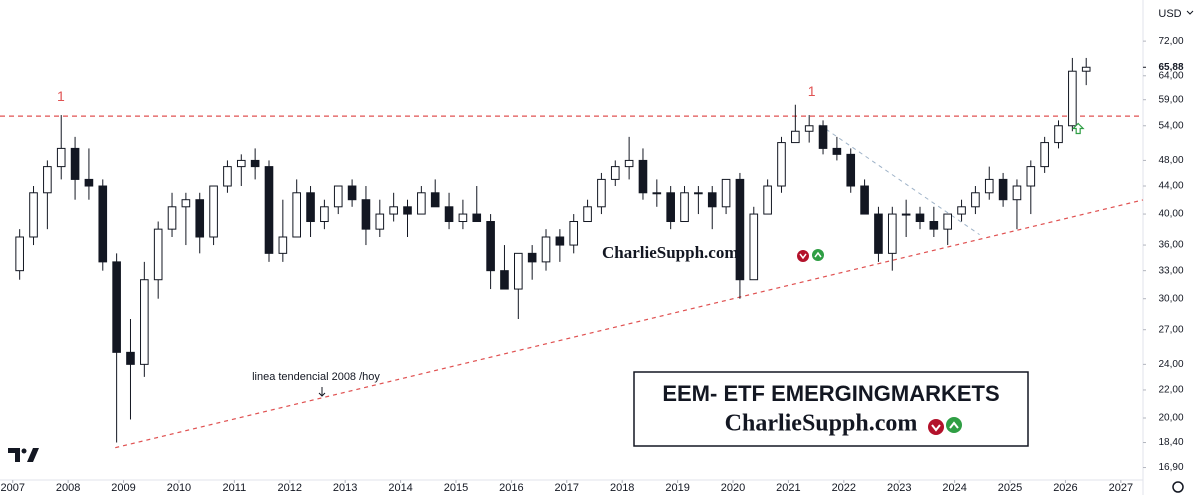 This screenshot has height=495, width=1199. I want to click on y-tick-label: 16,90, so click(1170, 467).